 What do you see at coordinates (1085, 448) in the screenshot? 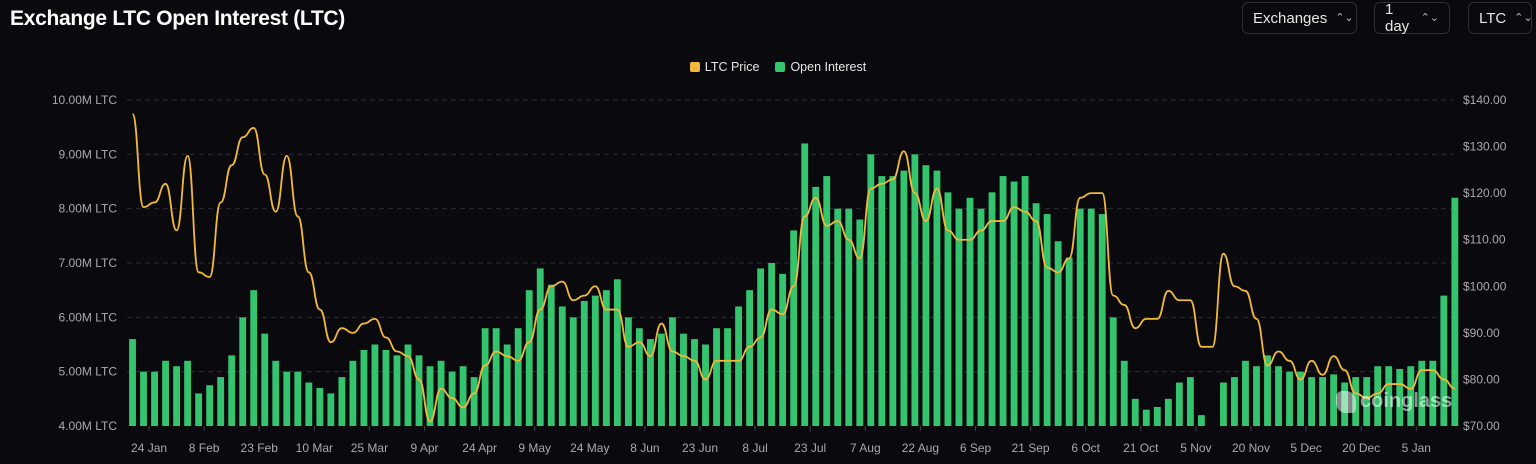
I see `x-axis-tick-label: 6 Oct` at bounding box center [1085, 448].